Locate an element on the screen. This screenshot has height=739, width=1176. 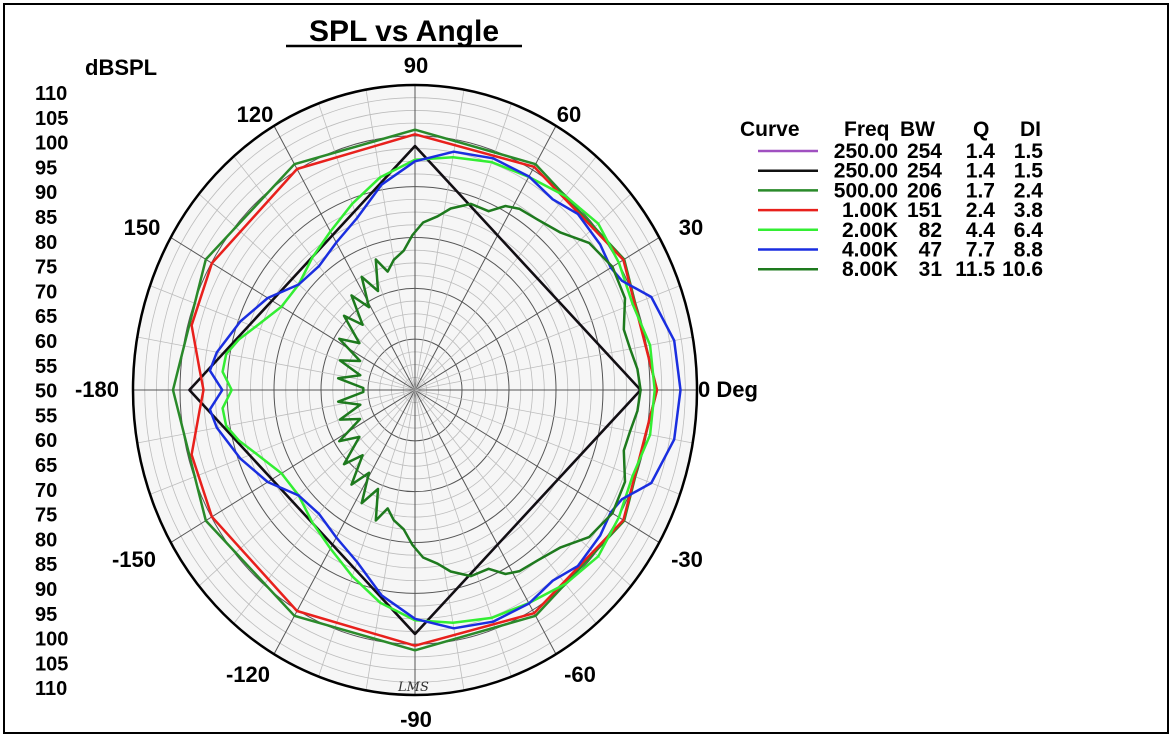
legend-q: 4.4 is located at coordinates (981, 230).